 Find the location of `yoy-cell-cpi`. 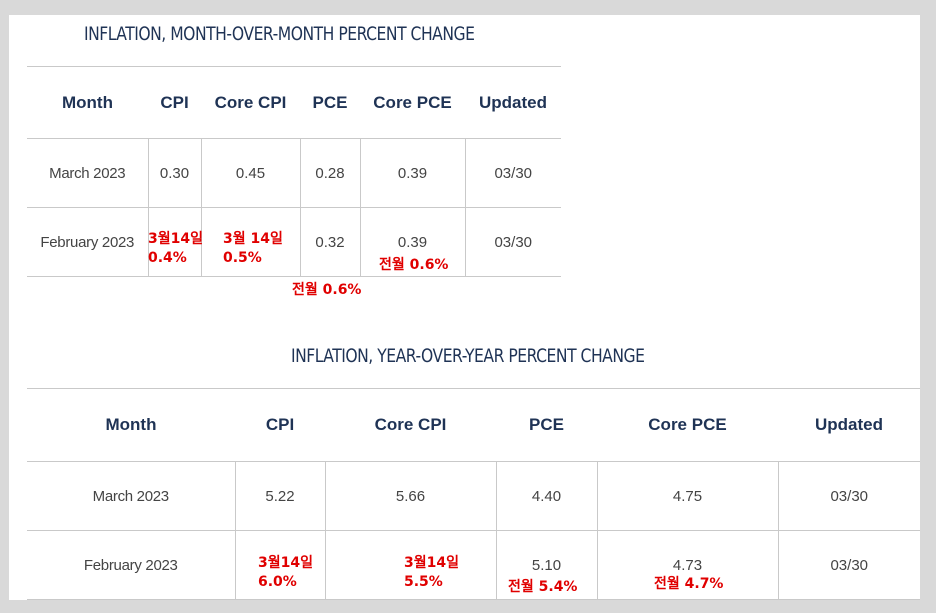

yoy-cell-cpi is located at coordinates (279, 565).